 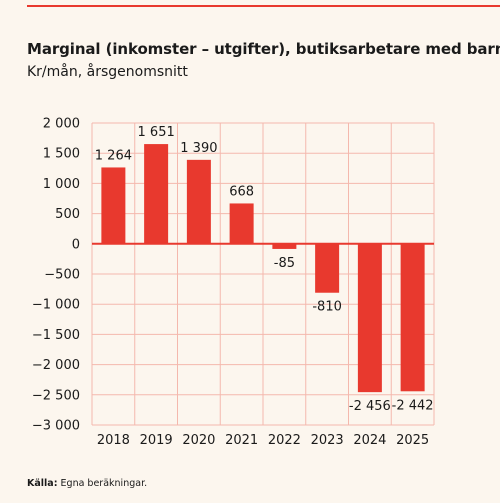 What do you see at coordinates (327, 307) in the screenshot?
I see `data-label: -810` at bounding box center [327, 307].